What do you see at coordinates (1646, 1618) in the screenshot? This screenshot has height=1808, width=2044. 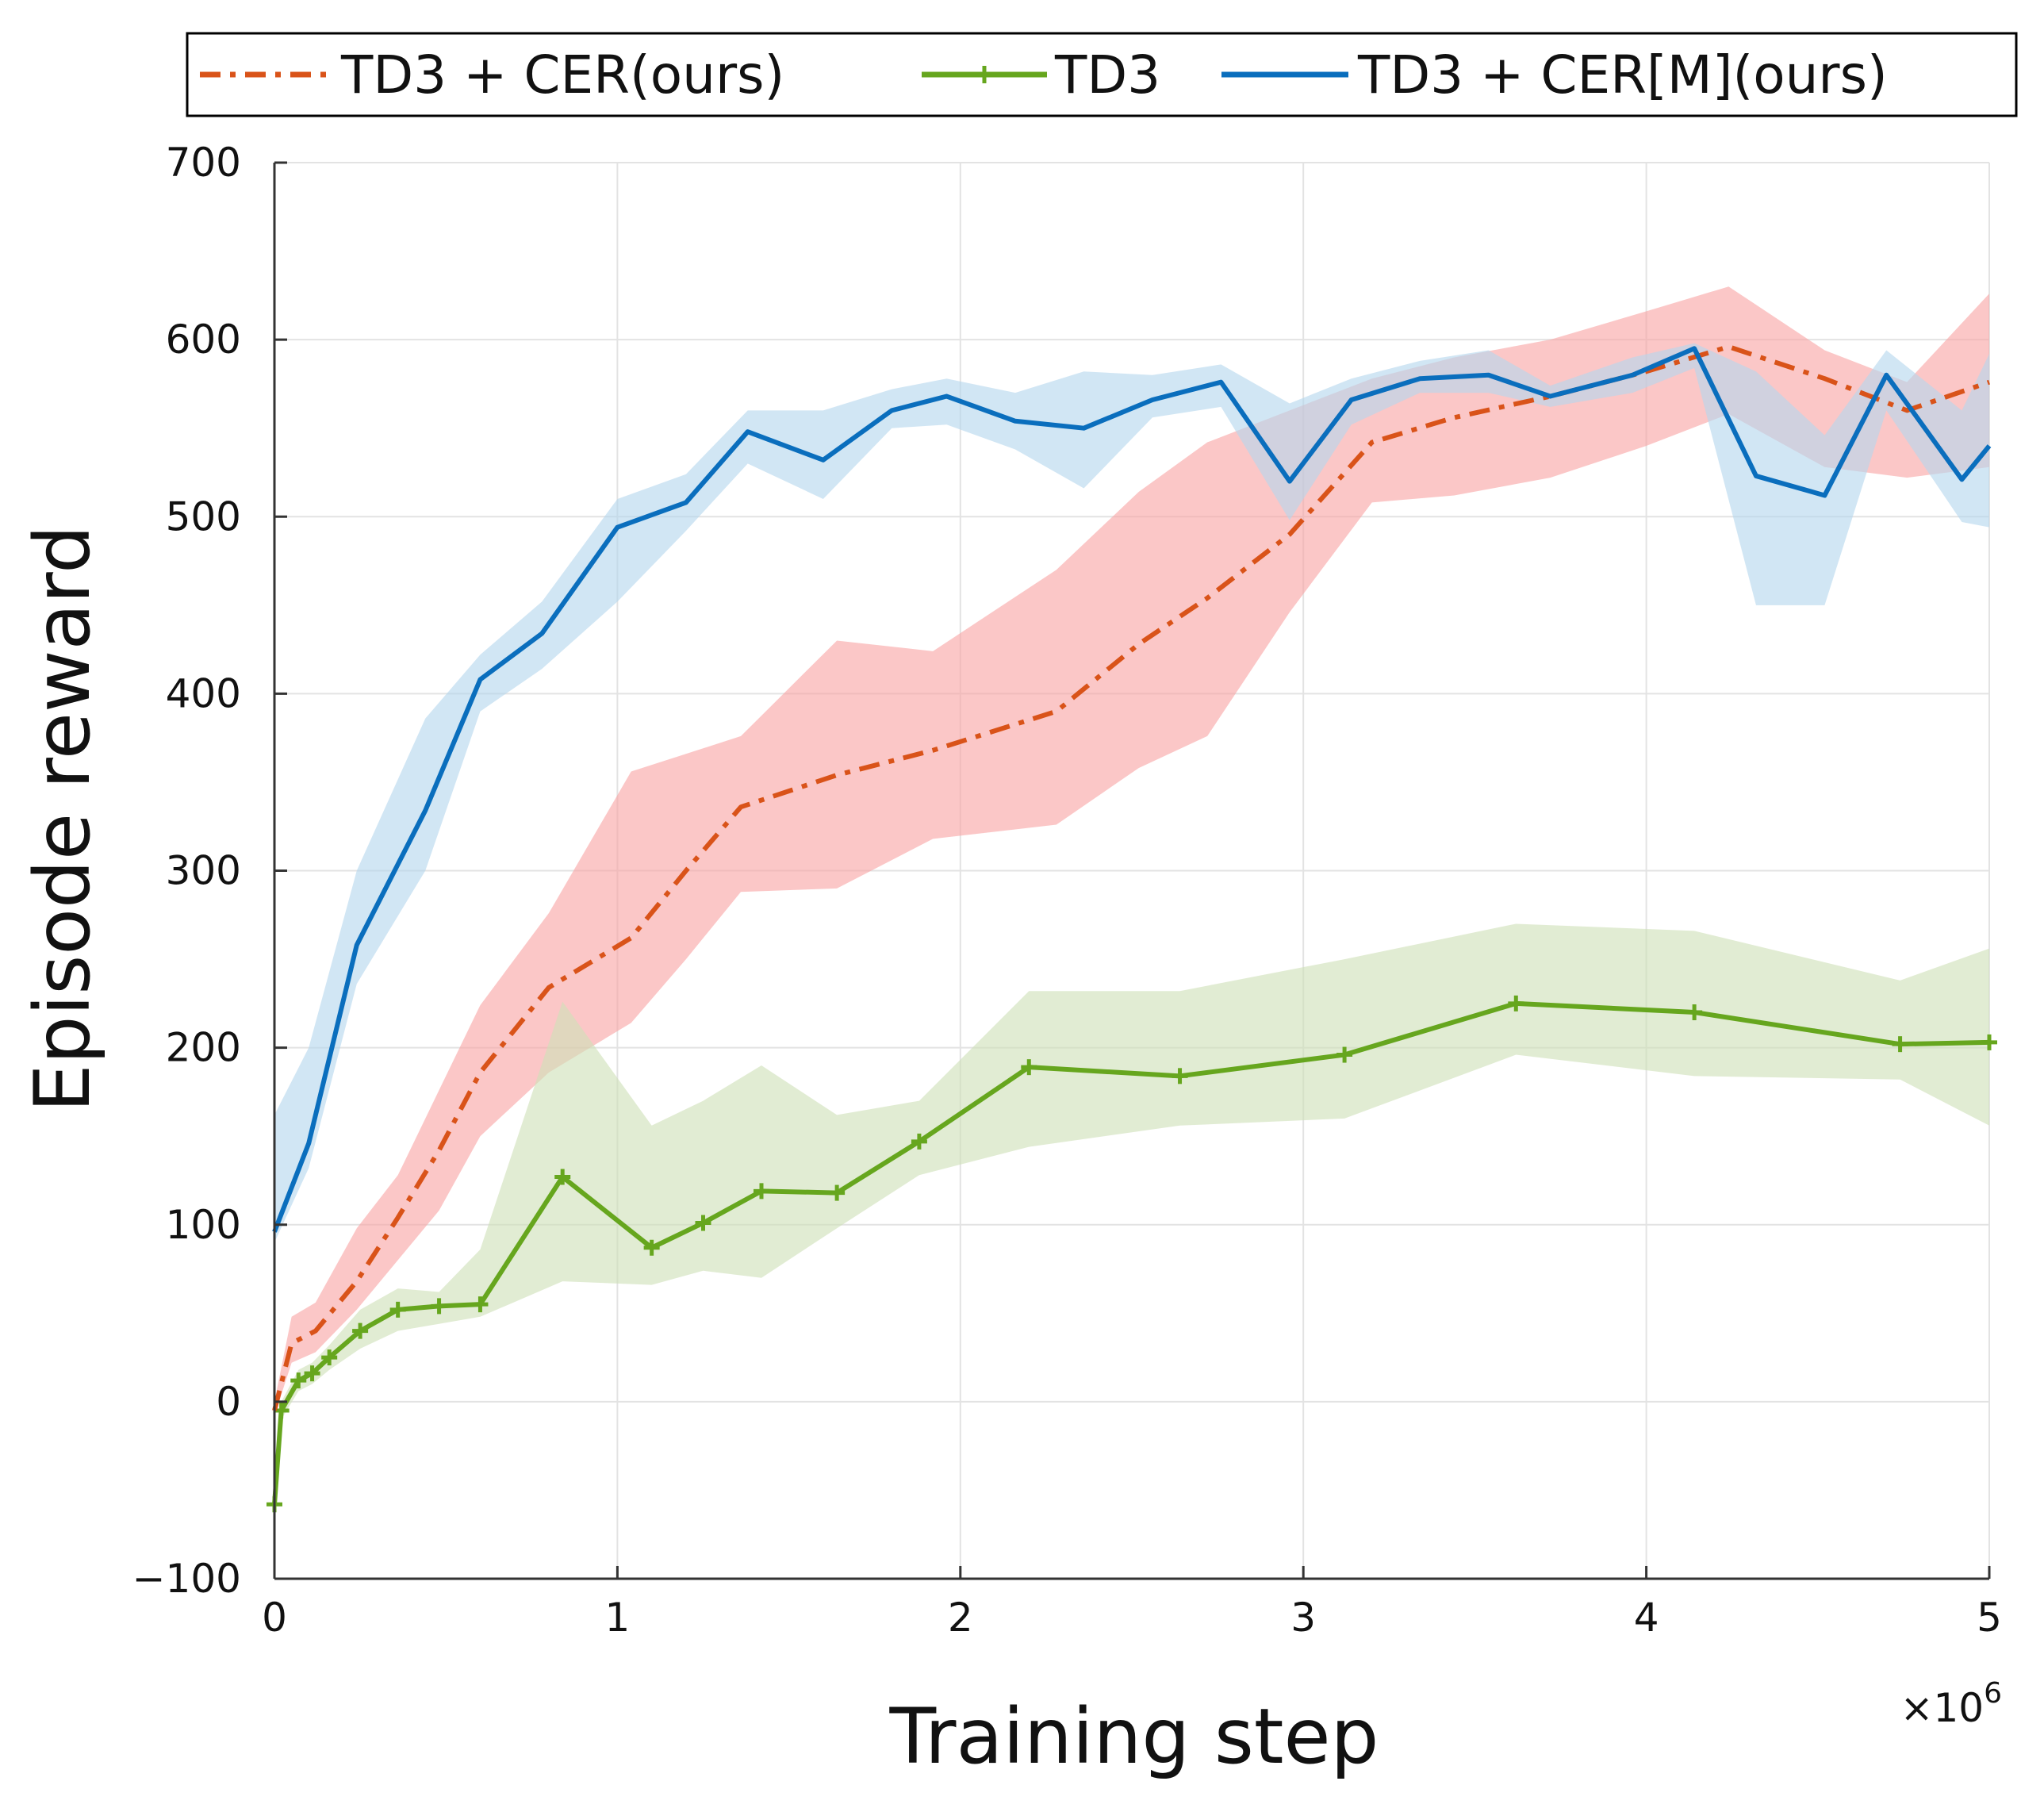 I see `x-tick-label-4: 4` at bounding box center [1646, 1618].